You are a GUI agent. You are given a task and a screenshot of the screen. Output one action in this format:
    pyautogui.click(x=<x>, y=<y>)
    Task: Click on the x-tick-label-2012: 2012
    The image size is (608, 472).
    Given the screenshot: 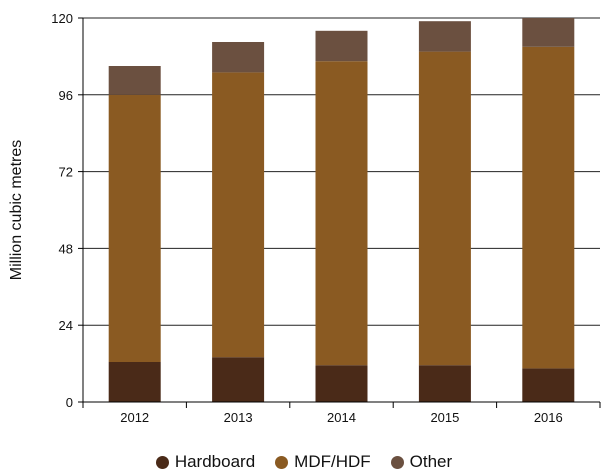 What is the action you would take?
    pyautogui.click(x=134, y=417)
    